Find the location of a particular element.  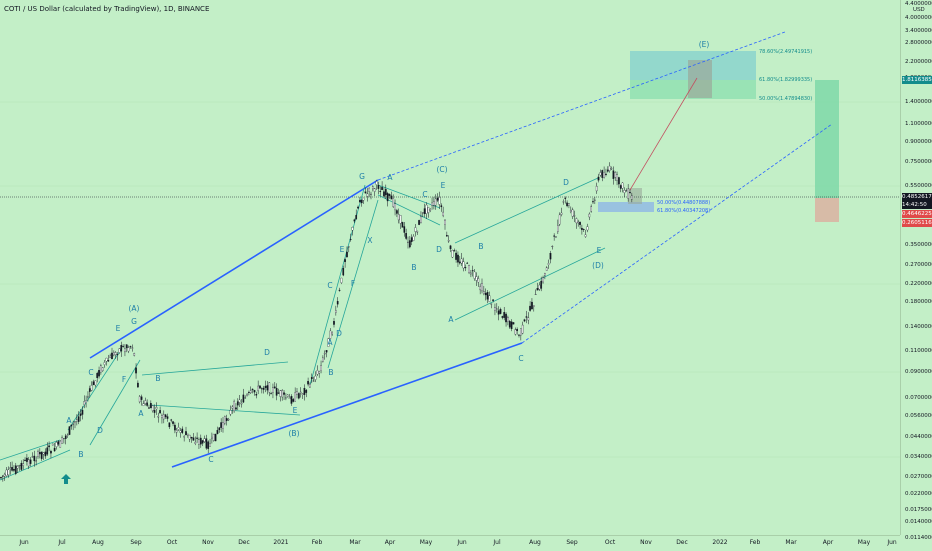

time-tick: Feb is located at coordinates (317, 542).